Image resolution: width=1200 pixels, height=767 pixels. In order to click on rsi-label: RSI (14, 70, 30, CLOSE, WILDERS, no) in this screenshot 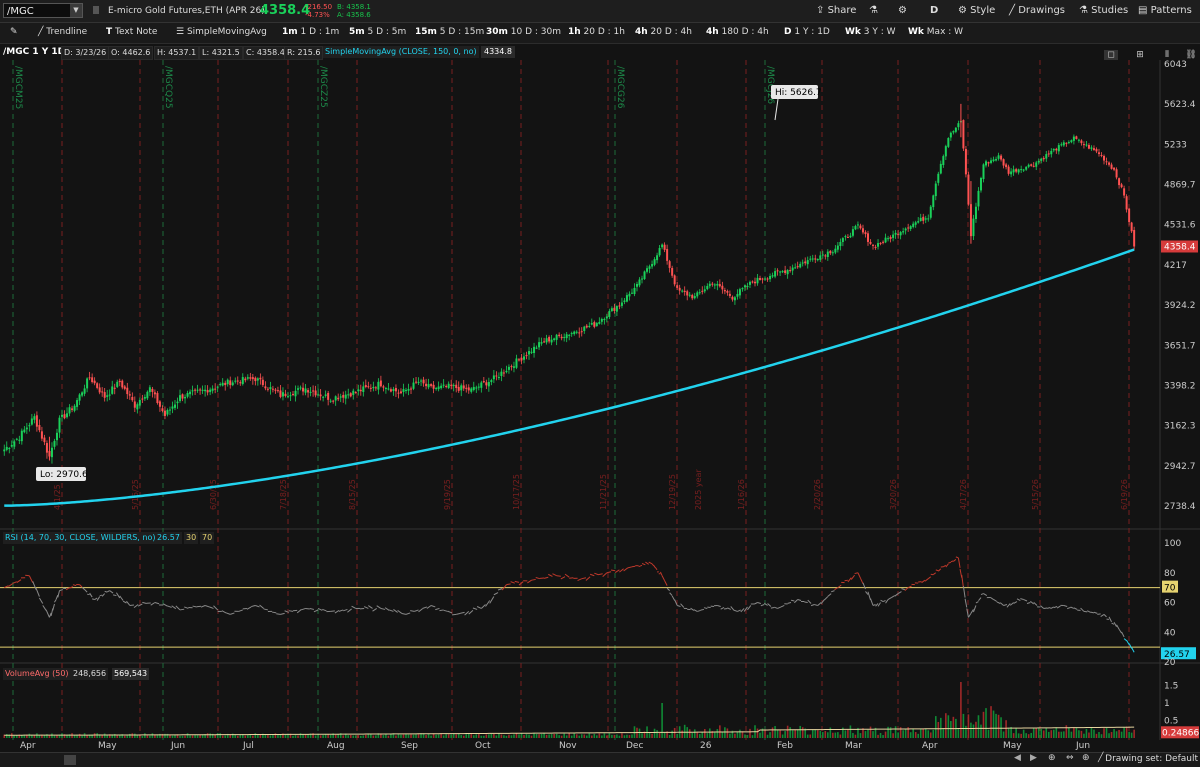, I will do `click(80, 538)`.